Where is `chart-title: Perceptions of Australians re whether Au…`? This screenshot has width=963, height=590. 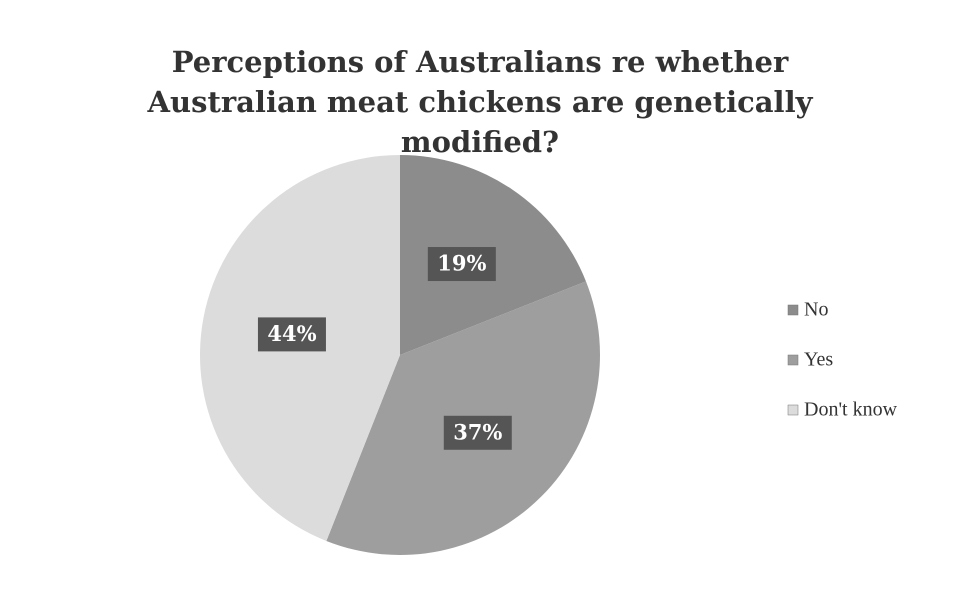
chart-title: Perceptions of Australians re whether Au… is located at coordinates (480, 102).